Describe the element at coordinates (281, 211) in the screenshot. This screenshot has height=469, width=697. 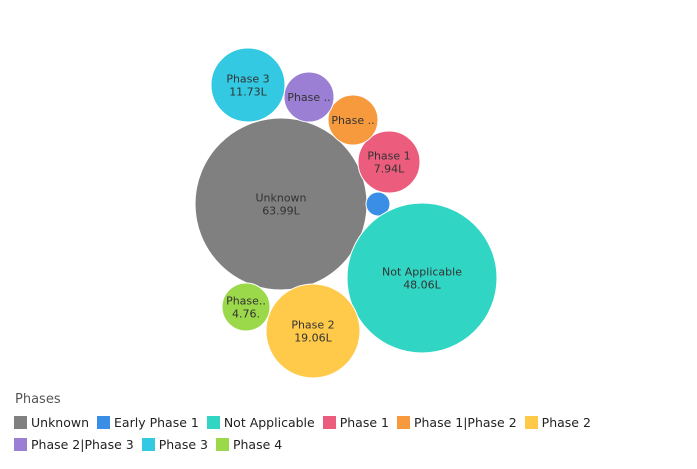
I see `bubble-label-unknown-value: 63.99L` at that location.